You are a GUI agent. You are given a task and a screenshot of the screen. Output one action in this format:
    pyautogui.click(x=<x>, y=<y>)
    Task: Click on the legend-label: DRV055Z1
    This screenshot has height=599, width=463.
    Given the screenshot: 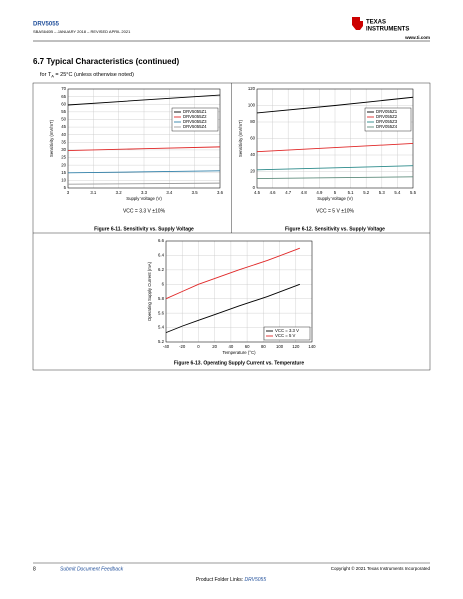 What is the action you would take?
    pyautogui.click(x=387, y=111)
    